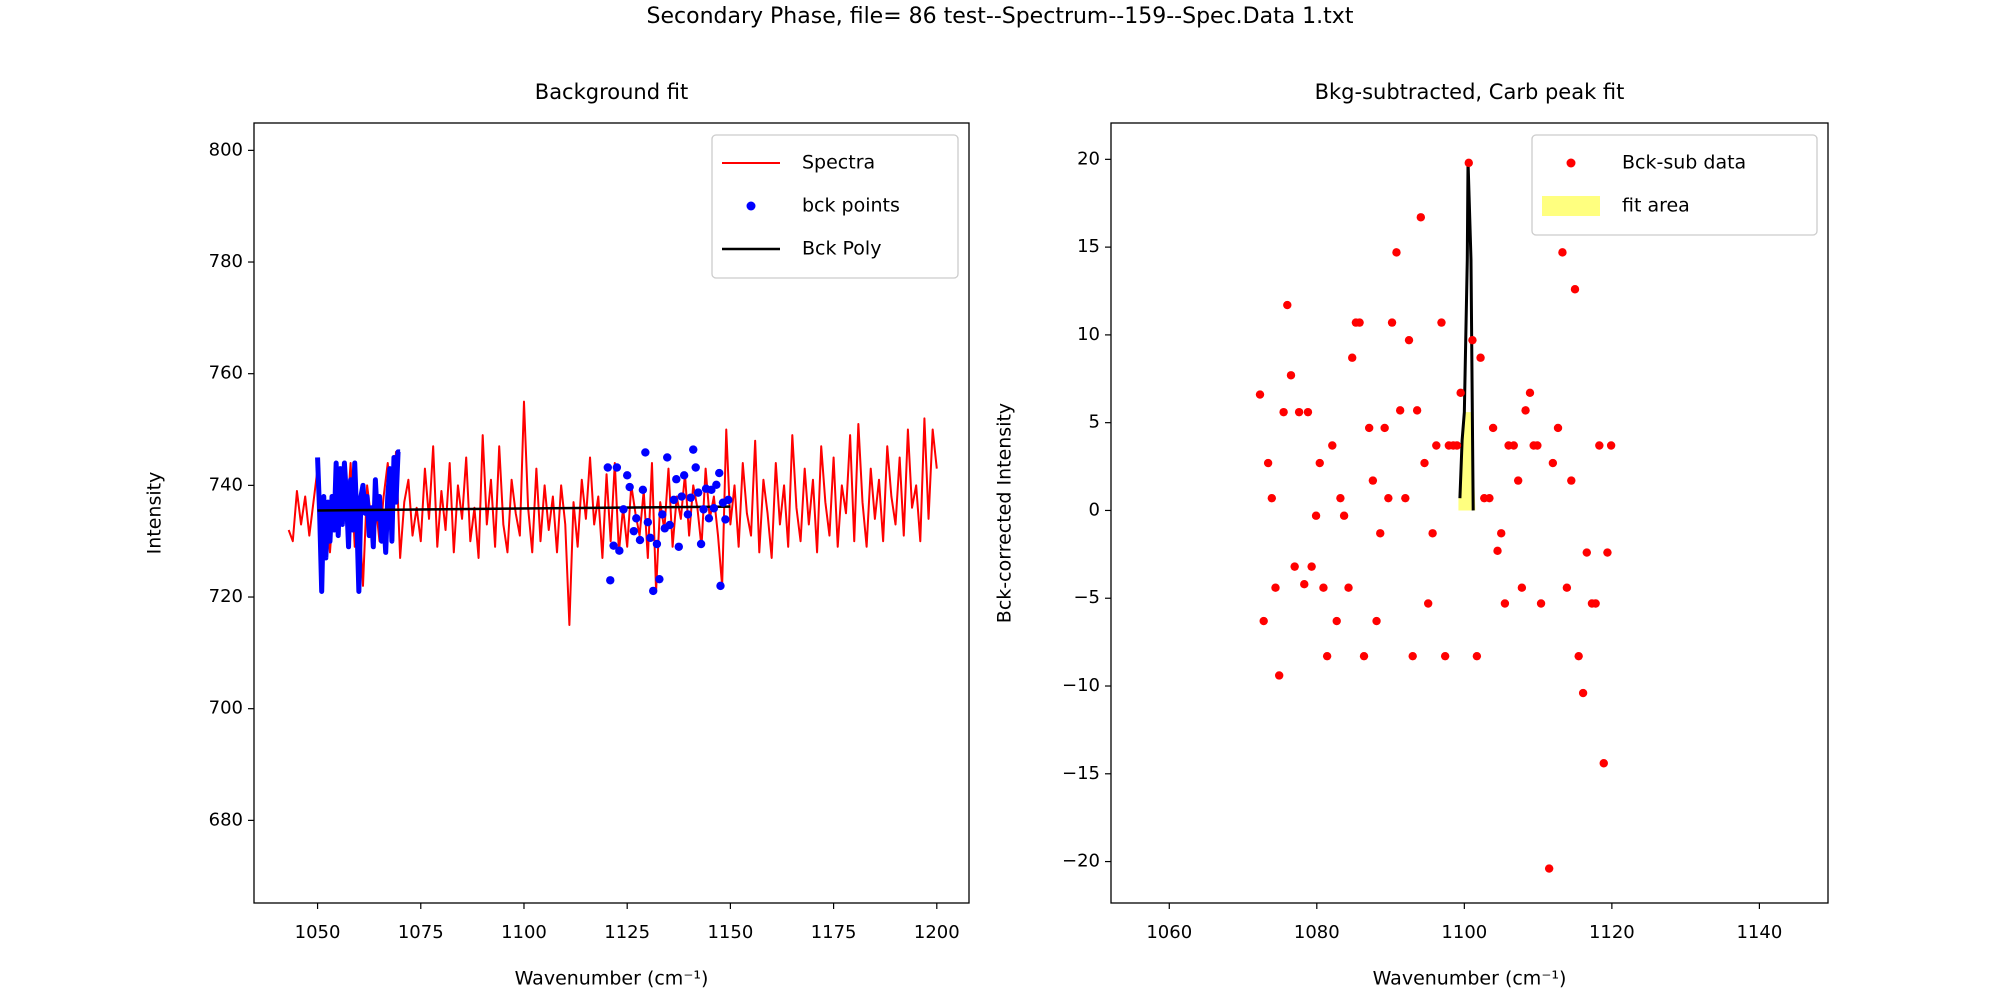  Describe the element at coordinates (838, 163) in the screenshot. I see `legend-label: Spectra` at that location.